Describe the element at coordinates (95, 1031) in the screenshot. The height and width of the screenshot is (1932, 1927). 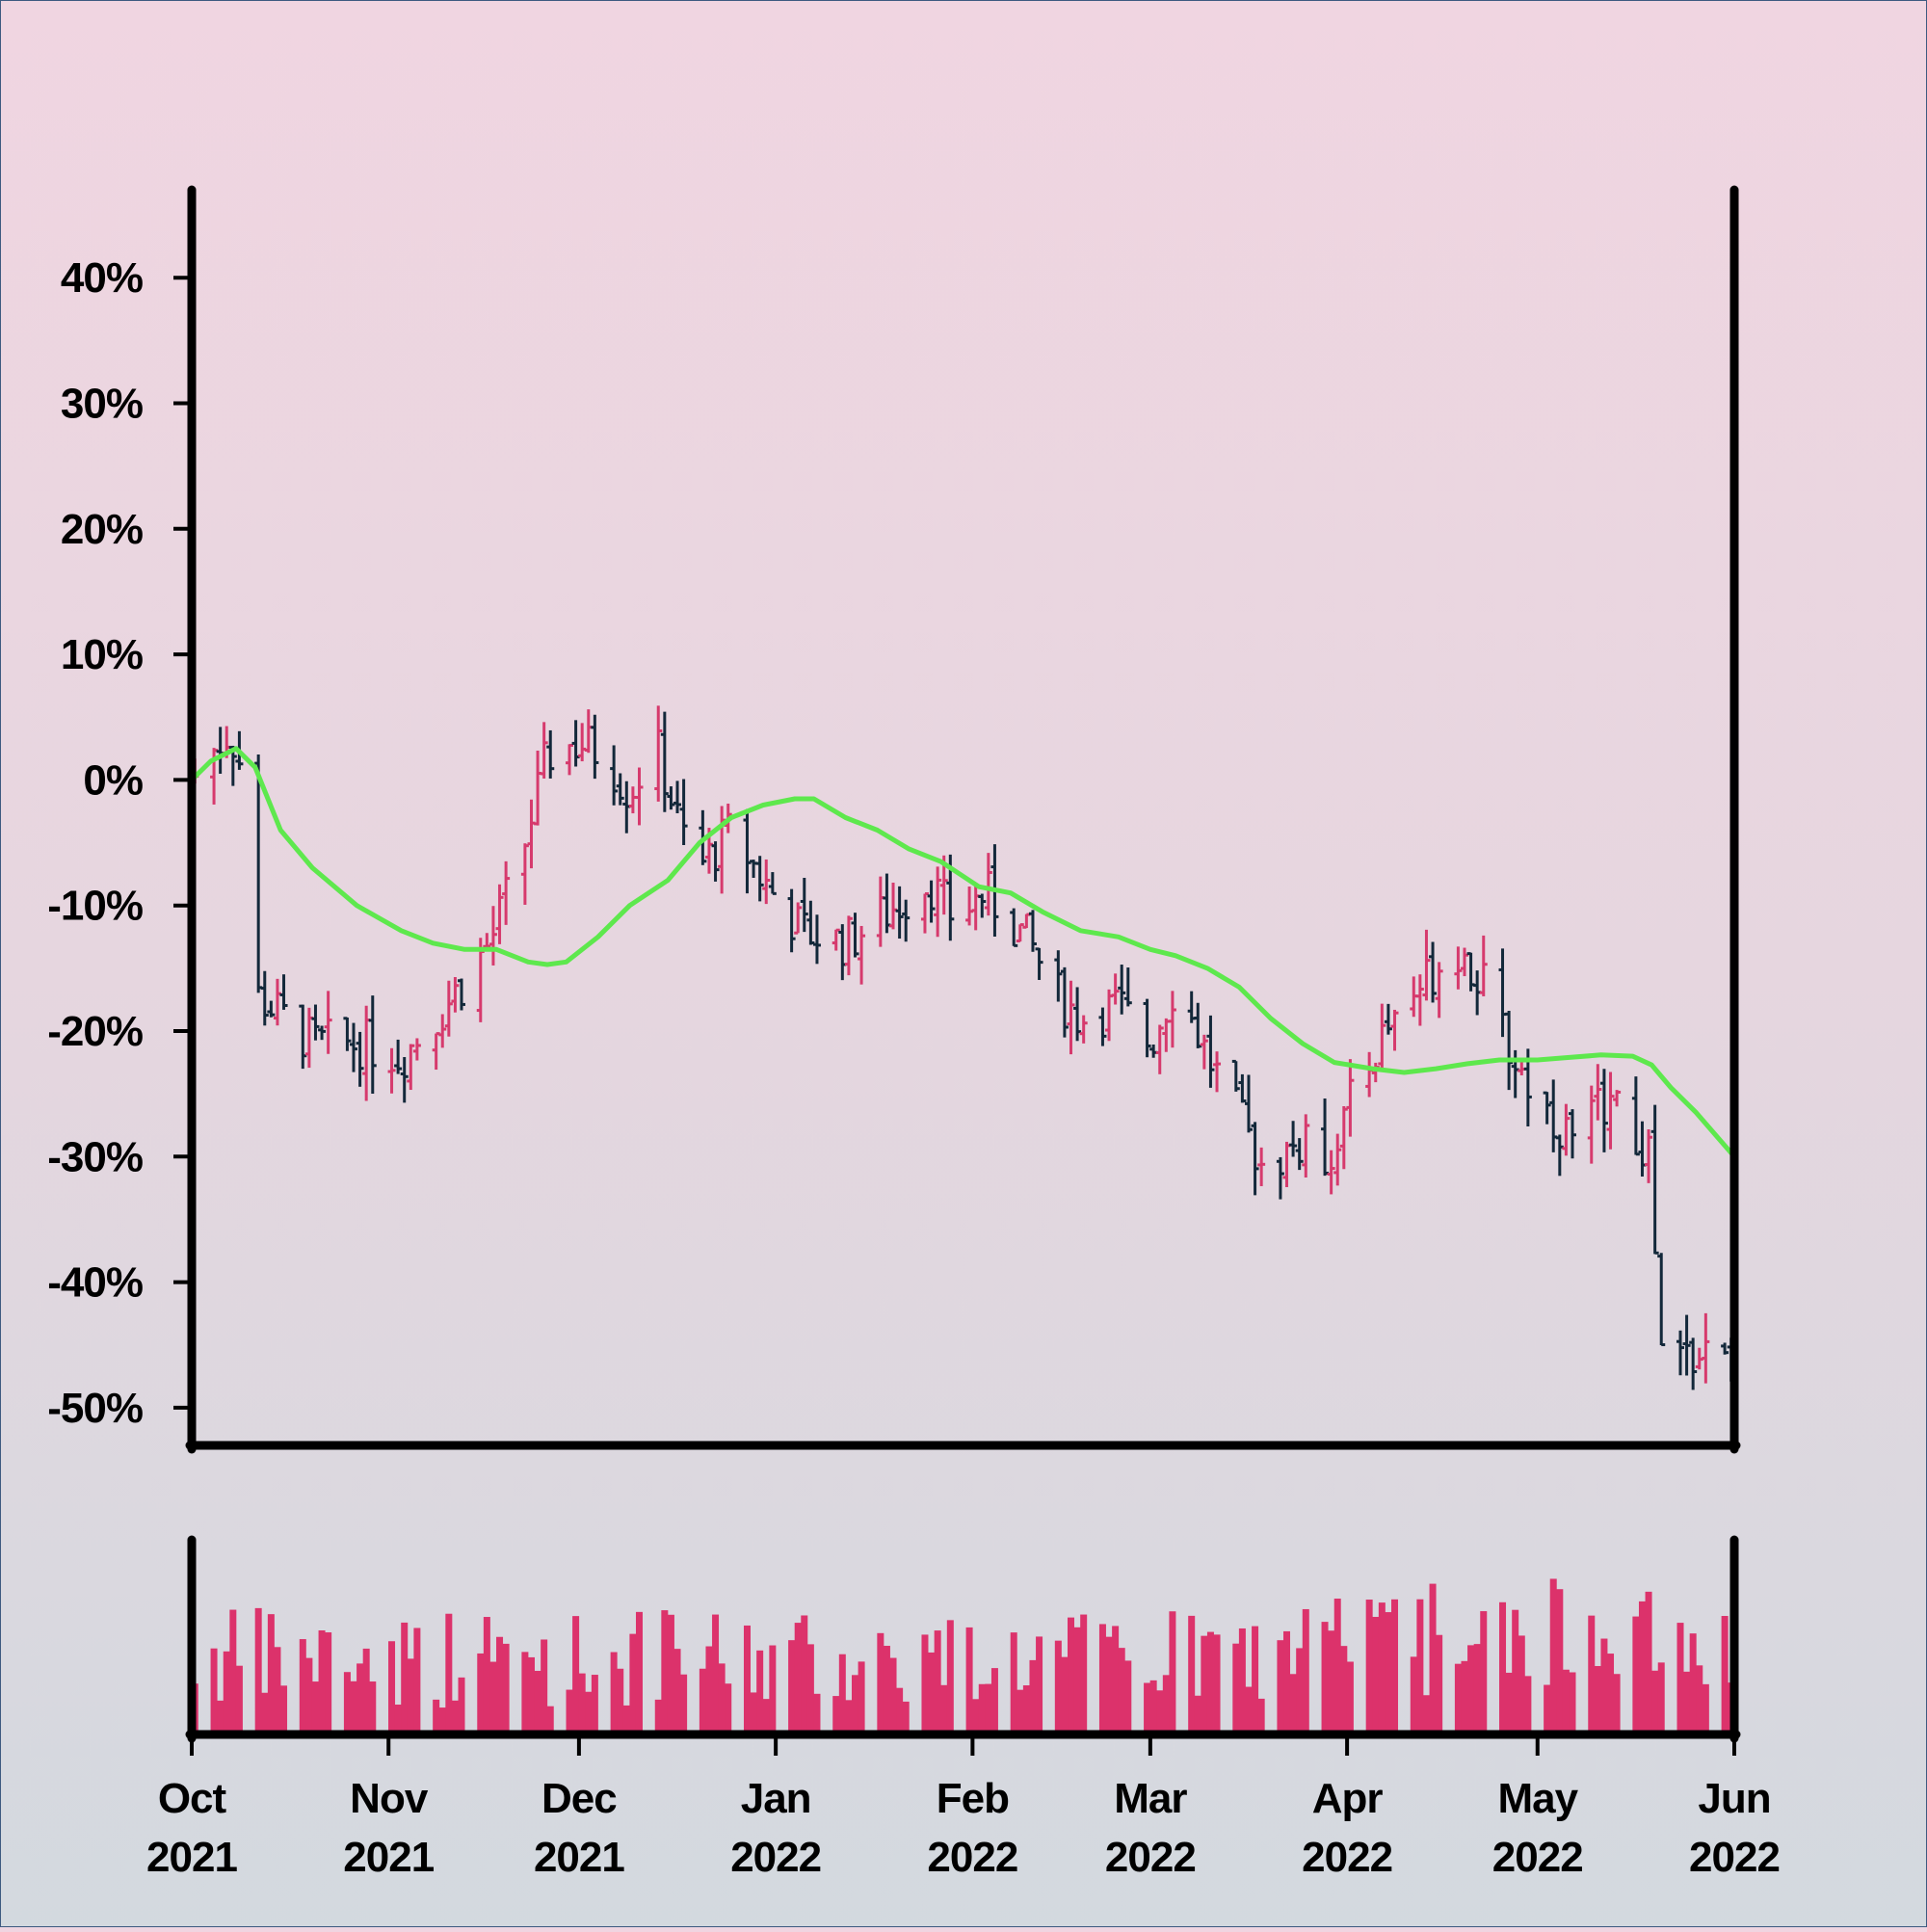
I see `y-tick-label: -20%` at that location.